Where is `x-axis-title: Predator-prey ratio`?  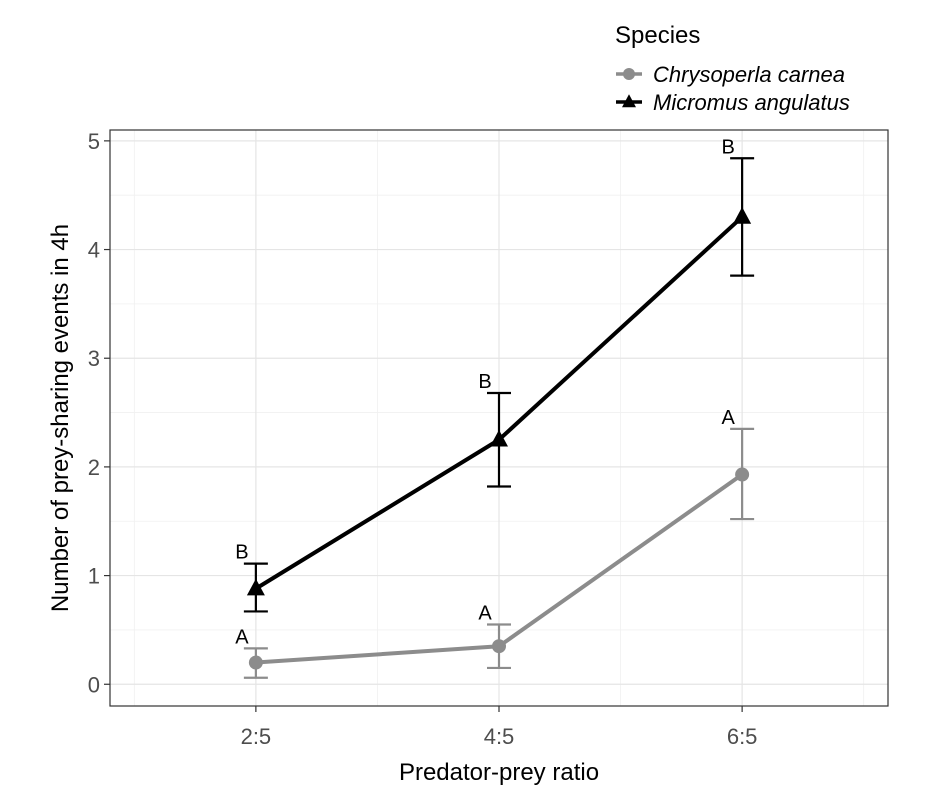 x-axis-title: Predator-prey ratio is located at coordinates (499, 772).